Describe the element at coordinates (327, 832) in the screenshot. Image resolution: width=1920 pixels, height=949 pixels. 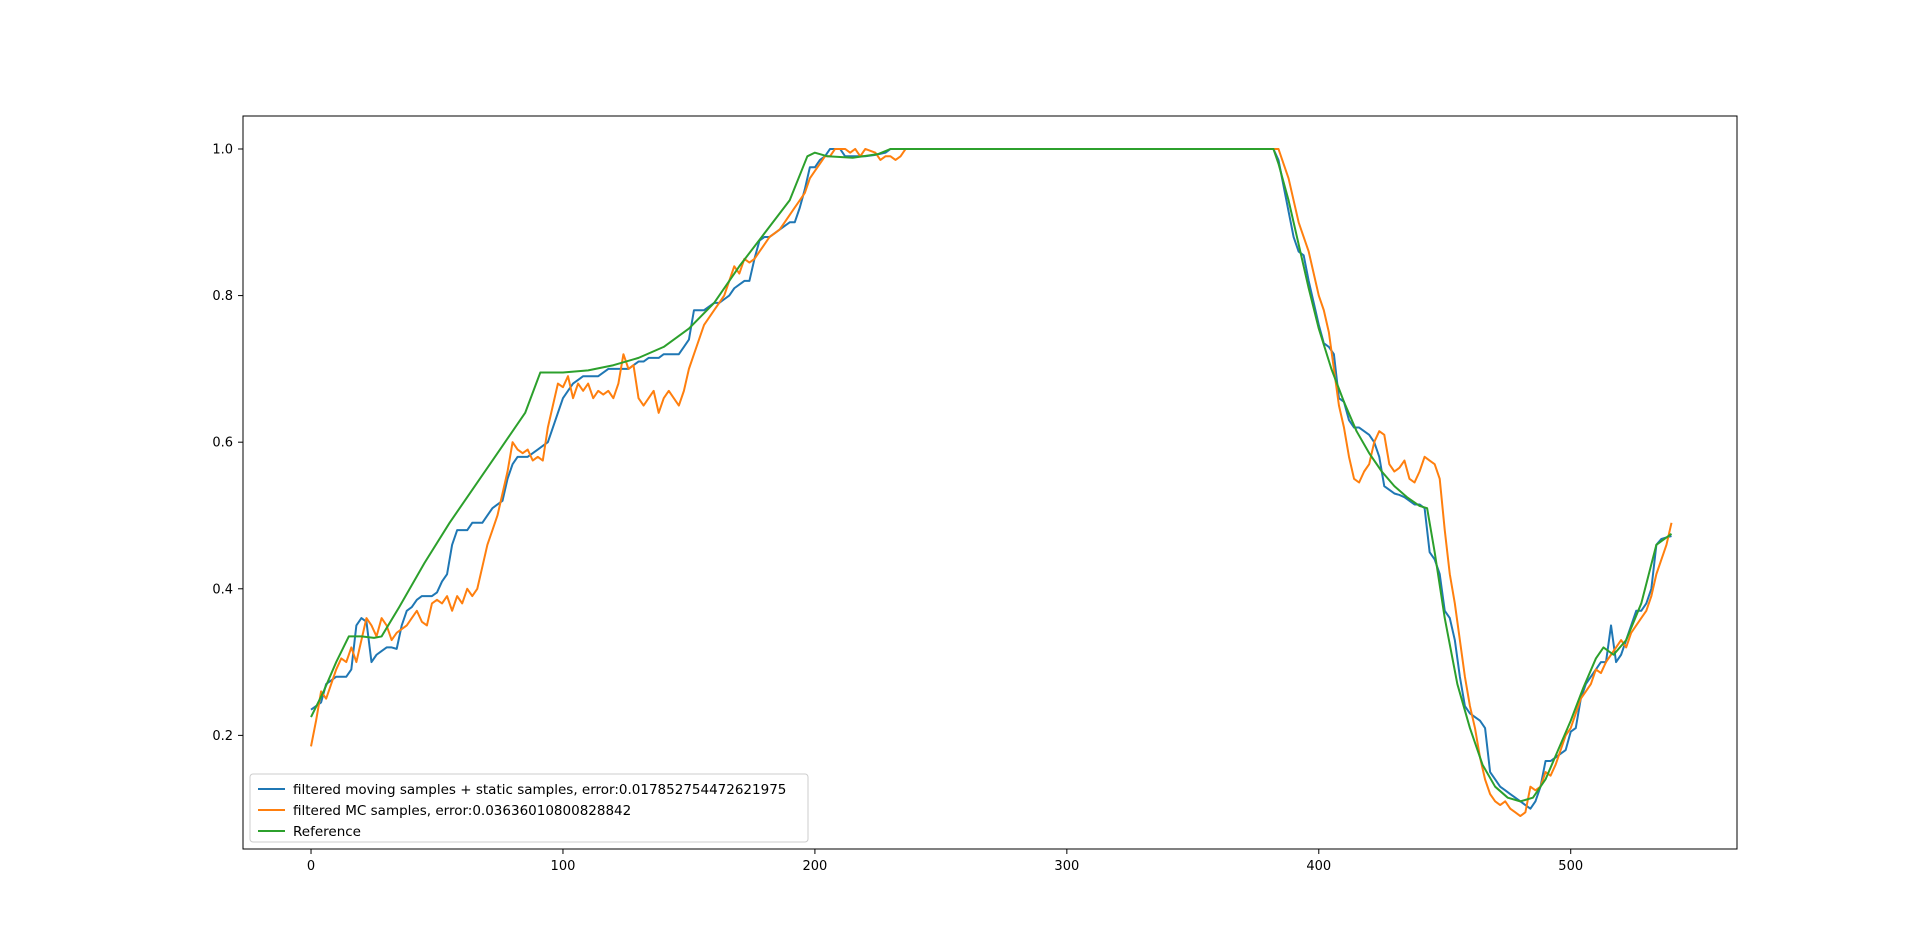
I see `legend-label-3: Reference` at that location.